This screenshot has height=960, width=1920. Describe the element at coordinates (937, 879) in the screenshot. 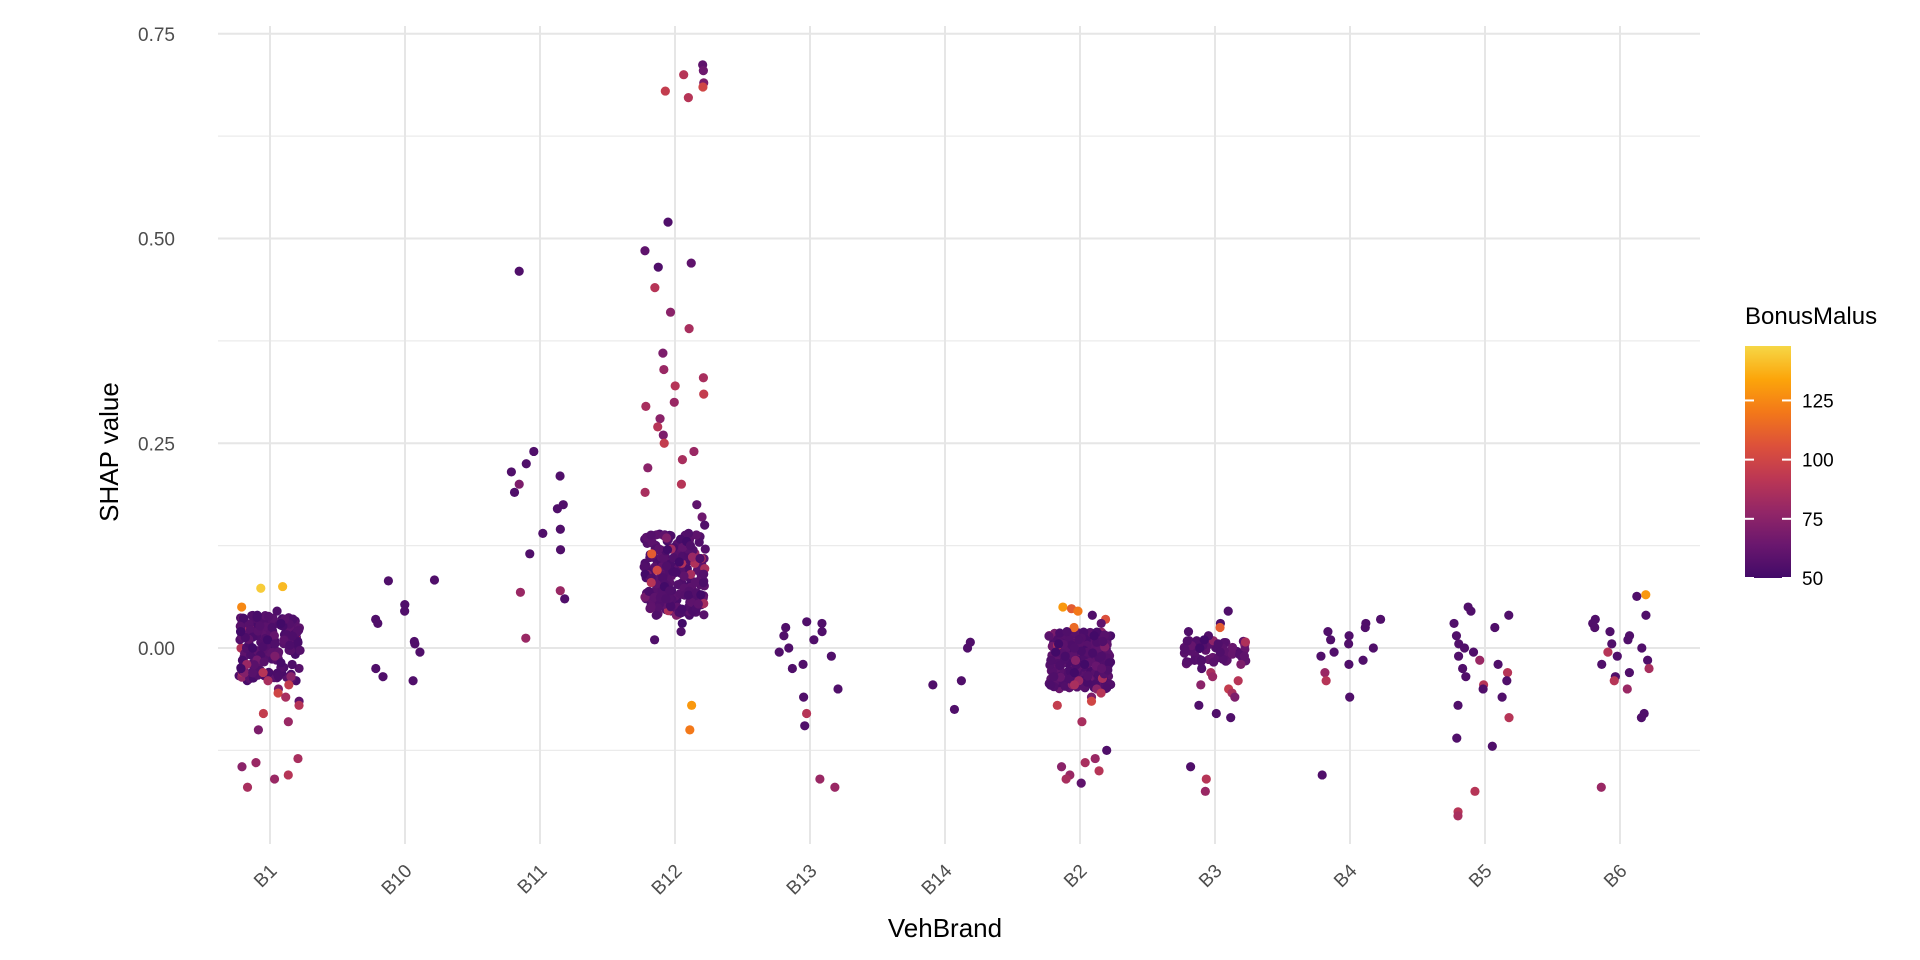

I see `x-tick-label: B14` at that location.